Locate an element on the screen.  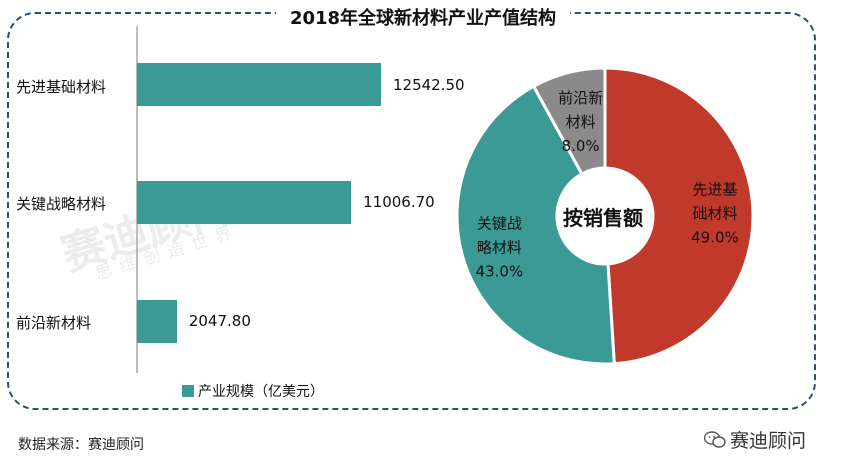
pie-center-label: 按销售额 is located at coordinates (603, 218).